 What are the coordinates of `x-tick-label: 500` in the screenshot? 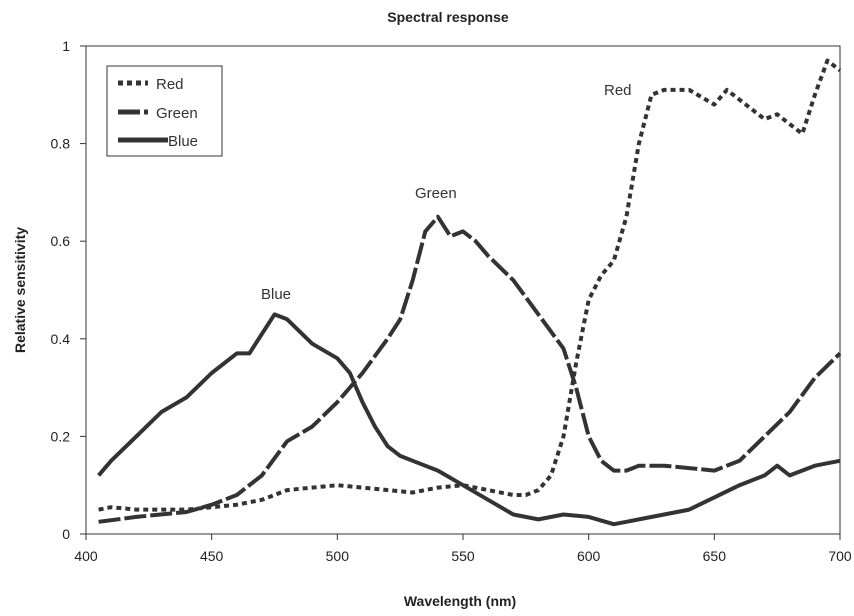 It's located at (338, 556).